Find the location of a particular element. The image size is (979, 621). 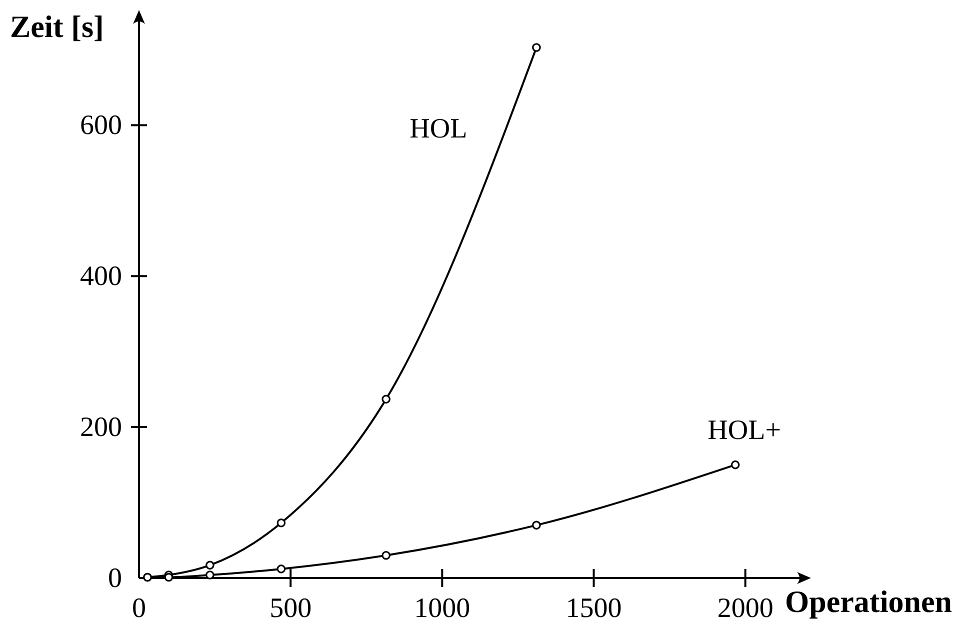

x-tick-label: 0 is located at coordinates (139, 607).